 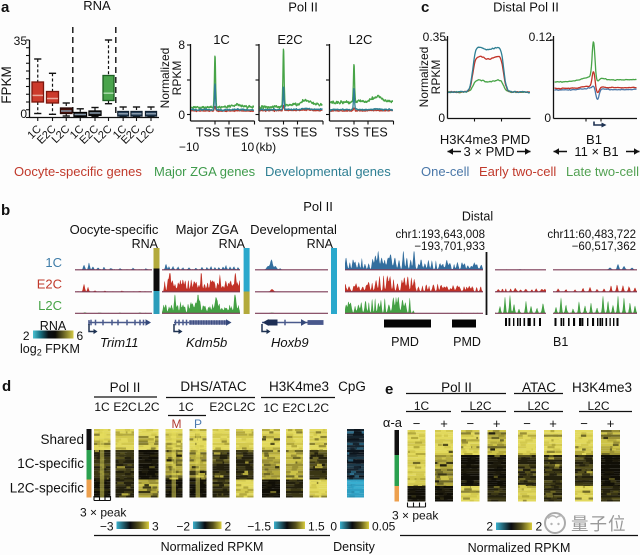 What do you see at coordinates (293, 229) in the screenshot?
I see `svg-text: Developmental` at bounding box center [293, 229].